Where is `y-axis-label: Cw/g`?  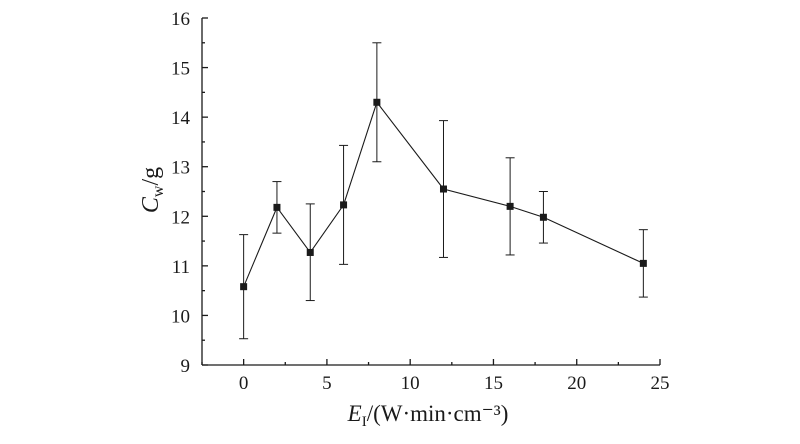 y-axis-label: Cw/g is located at coordinates (152, 190).